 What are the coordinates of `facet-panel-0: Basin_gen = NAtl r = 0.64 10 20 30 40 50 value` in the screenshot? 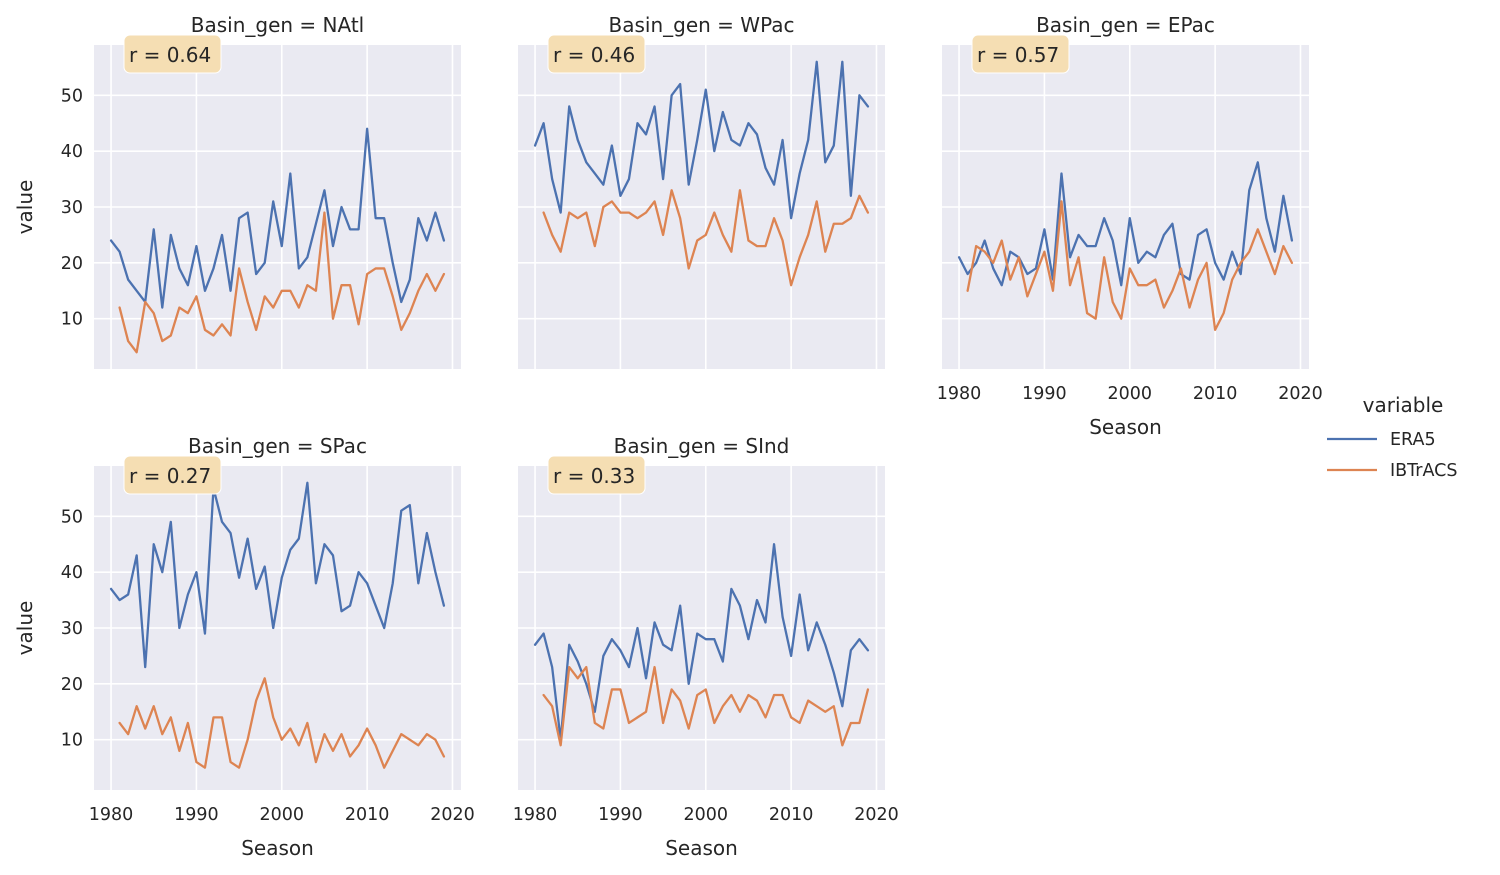 It's located at (237, 191).